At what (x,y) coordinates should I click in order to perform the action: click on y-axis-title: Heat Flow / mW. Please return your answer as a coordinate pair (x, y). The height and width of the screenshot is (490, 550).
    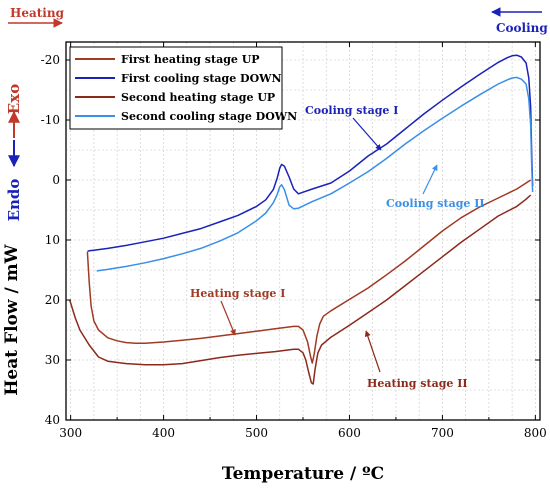
    Looking at the image, I should click on (12, 319).